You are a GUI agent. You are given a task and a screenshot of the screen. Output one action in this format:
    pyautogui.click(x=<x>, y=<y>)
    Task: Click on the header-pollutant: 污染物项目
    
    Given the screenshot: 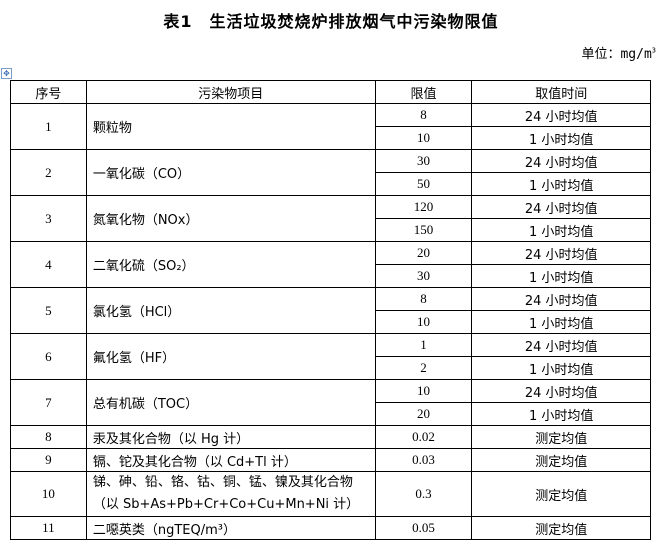 What is the action you would take?
    pyautogui.click(x=230, y=92)
    